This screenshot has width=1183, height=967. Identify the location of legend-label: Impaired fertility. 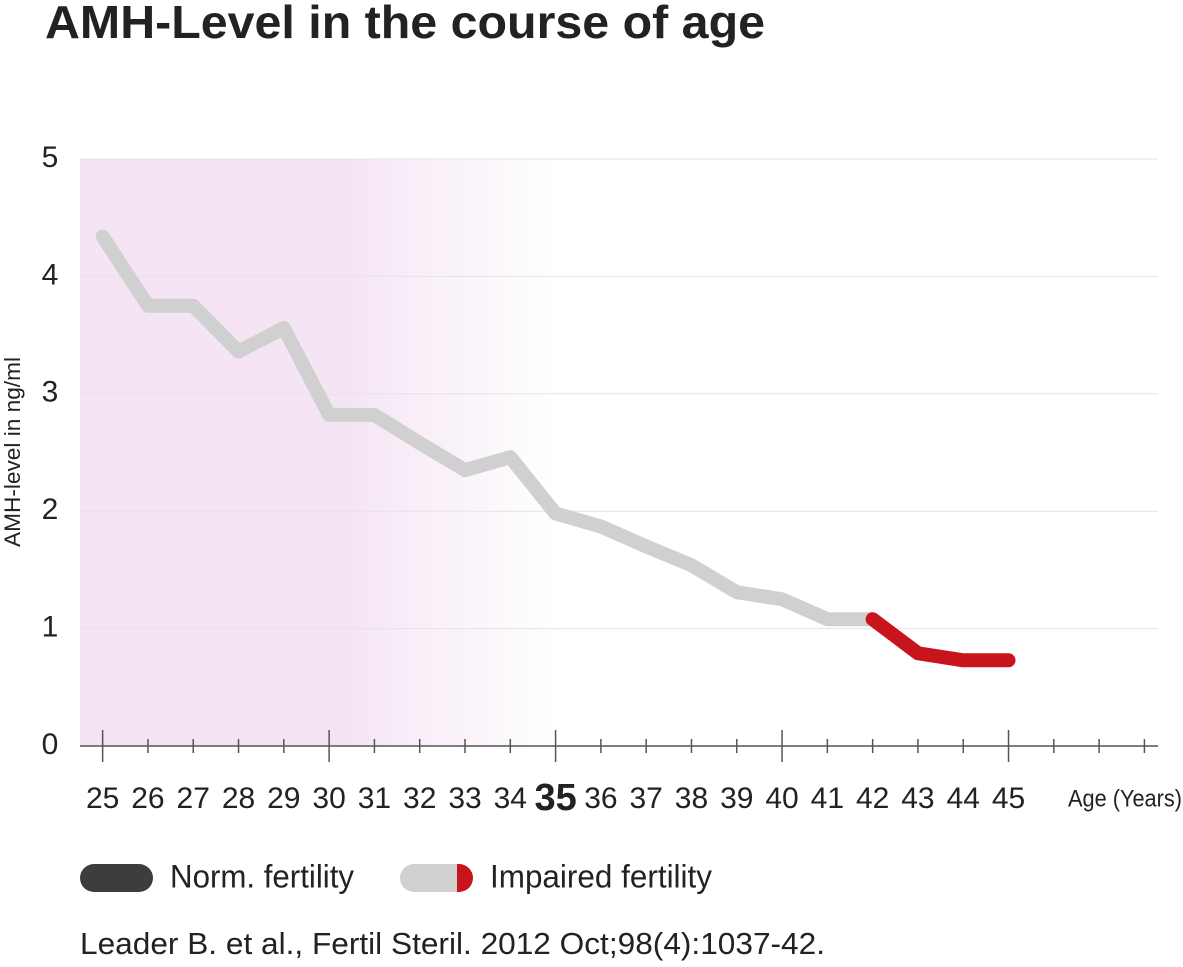
(601, 876).